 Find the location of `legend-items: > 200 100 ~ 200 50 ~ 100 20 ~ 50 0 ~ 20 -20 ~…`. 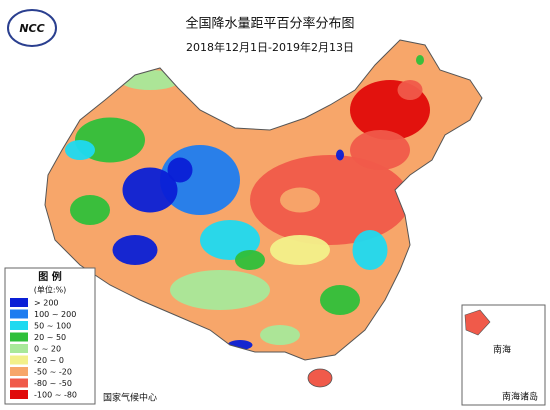

legend-items: > 200 100 ~ 200 50 ~ 100 20 ~ 50 0 ~ 20 -20 ~… is located at coordinates (43, 349).